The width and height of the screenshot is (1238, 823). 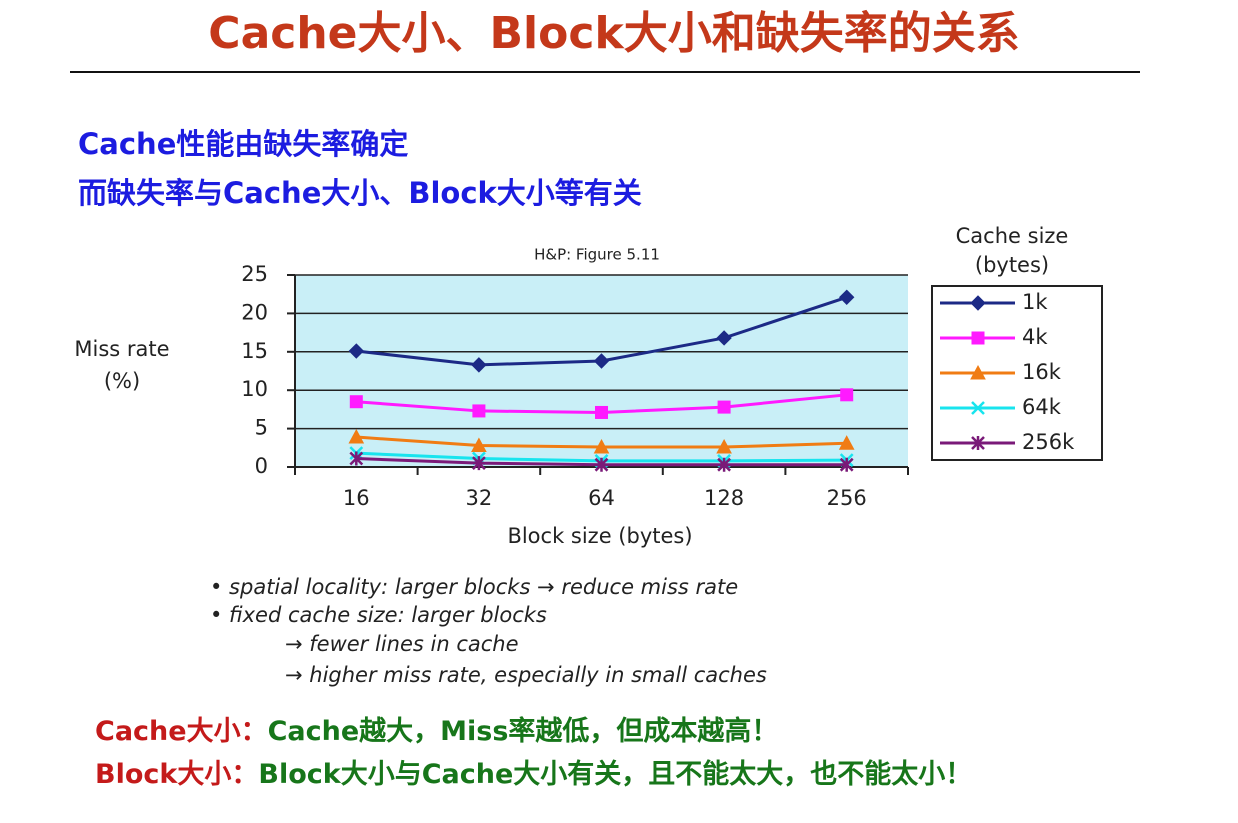 What do you see at coordinates (176, 774) in the screenshot?
I see `conclusion-label: Block大小：` at bounding box center [176, 774].